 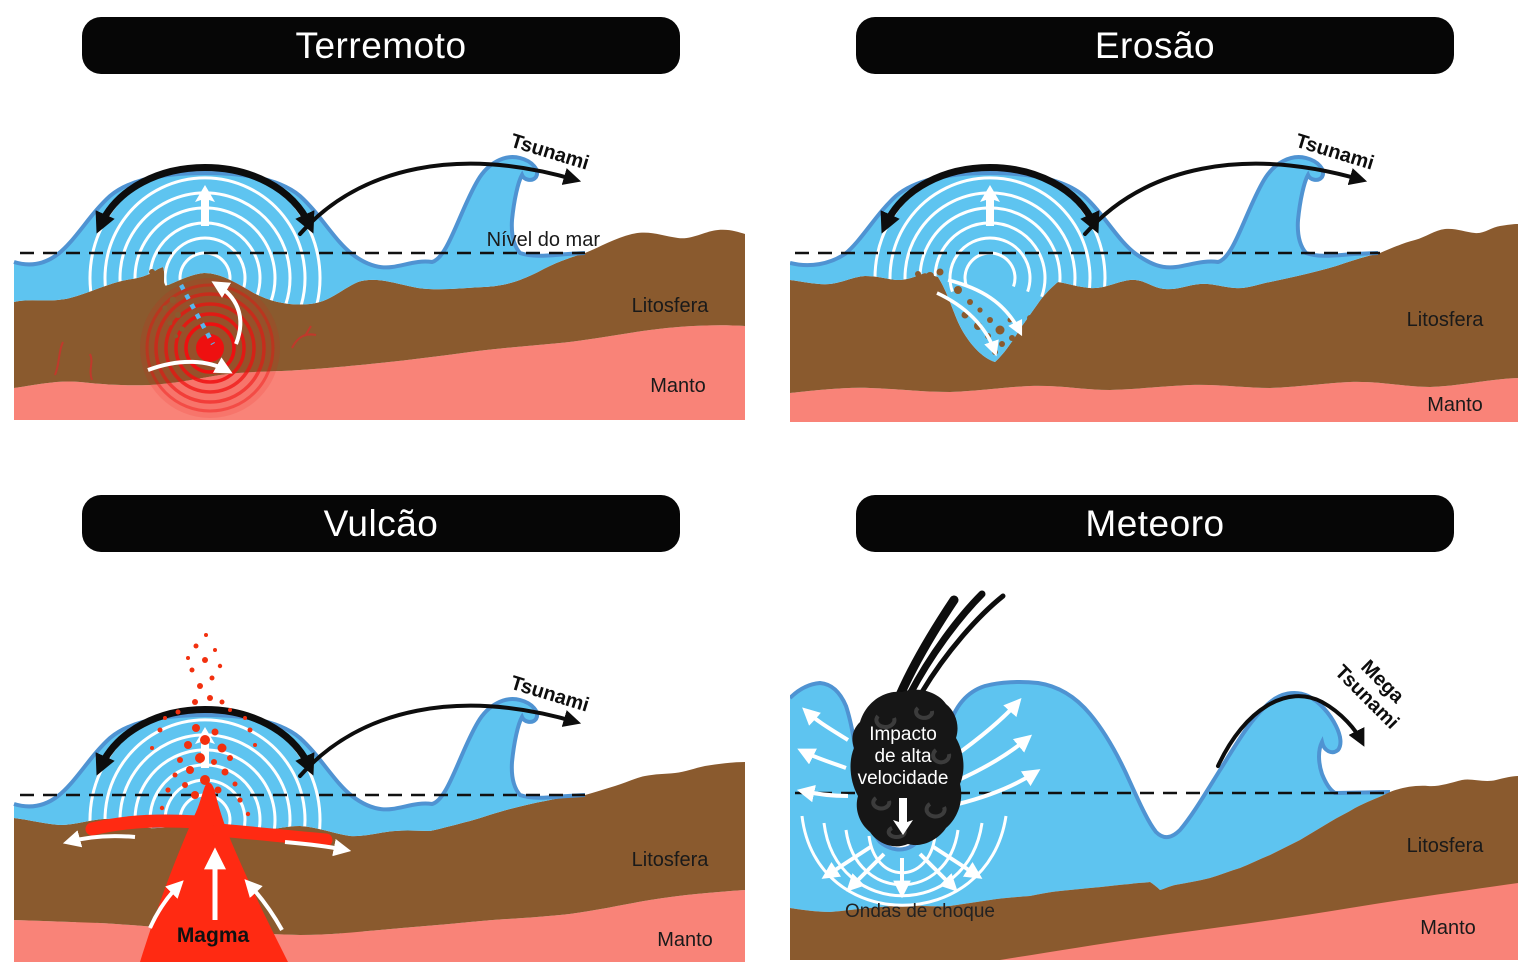 I want to click on shock-waves-label: Ondas de choque, so click(x=920, y=911).